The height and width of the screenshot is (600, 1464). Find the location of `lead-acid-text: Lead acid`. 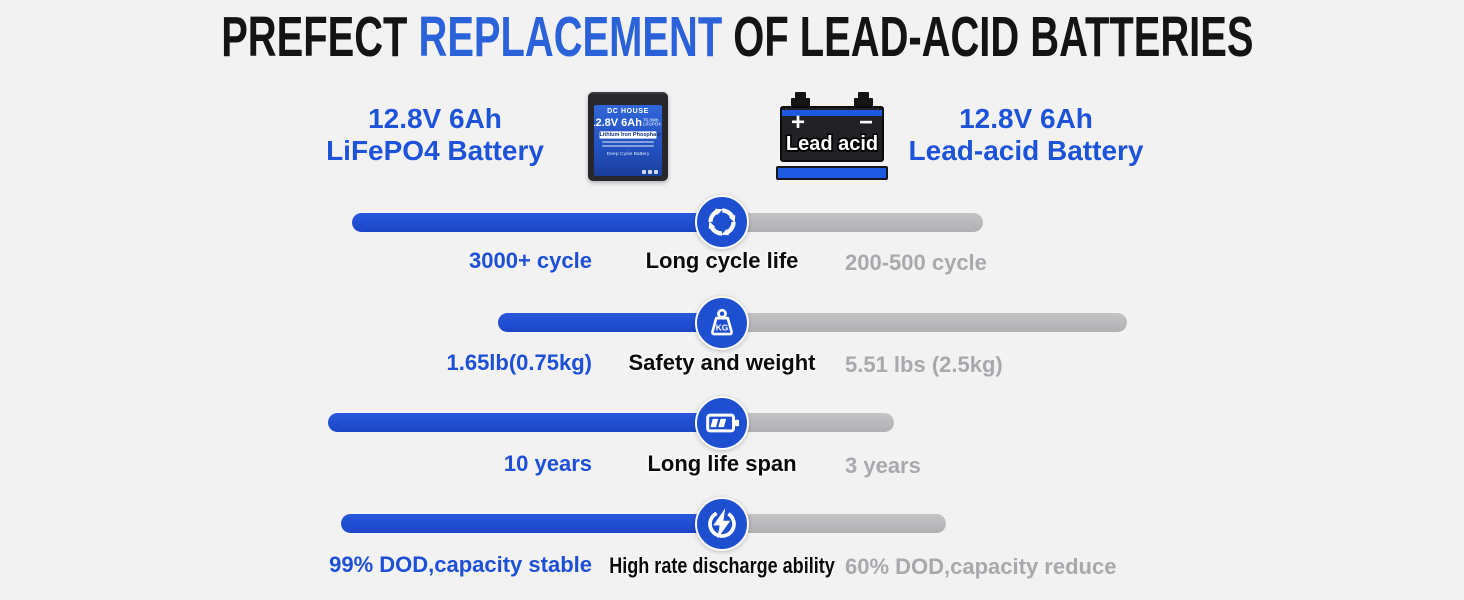

lead-acid-text: Lead acid is located at coordinates (832, 144).